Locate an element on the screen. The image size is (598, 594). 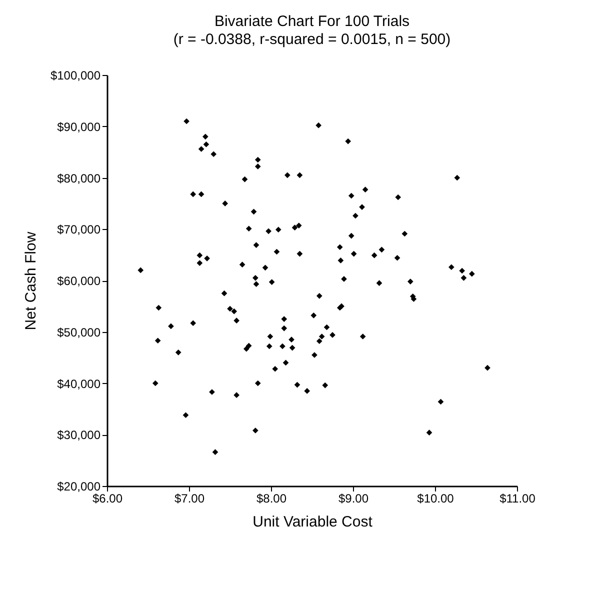
y-tick-label: $100,000 is located at coordinates (75, 75).